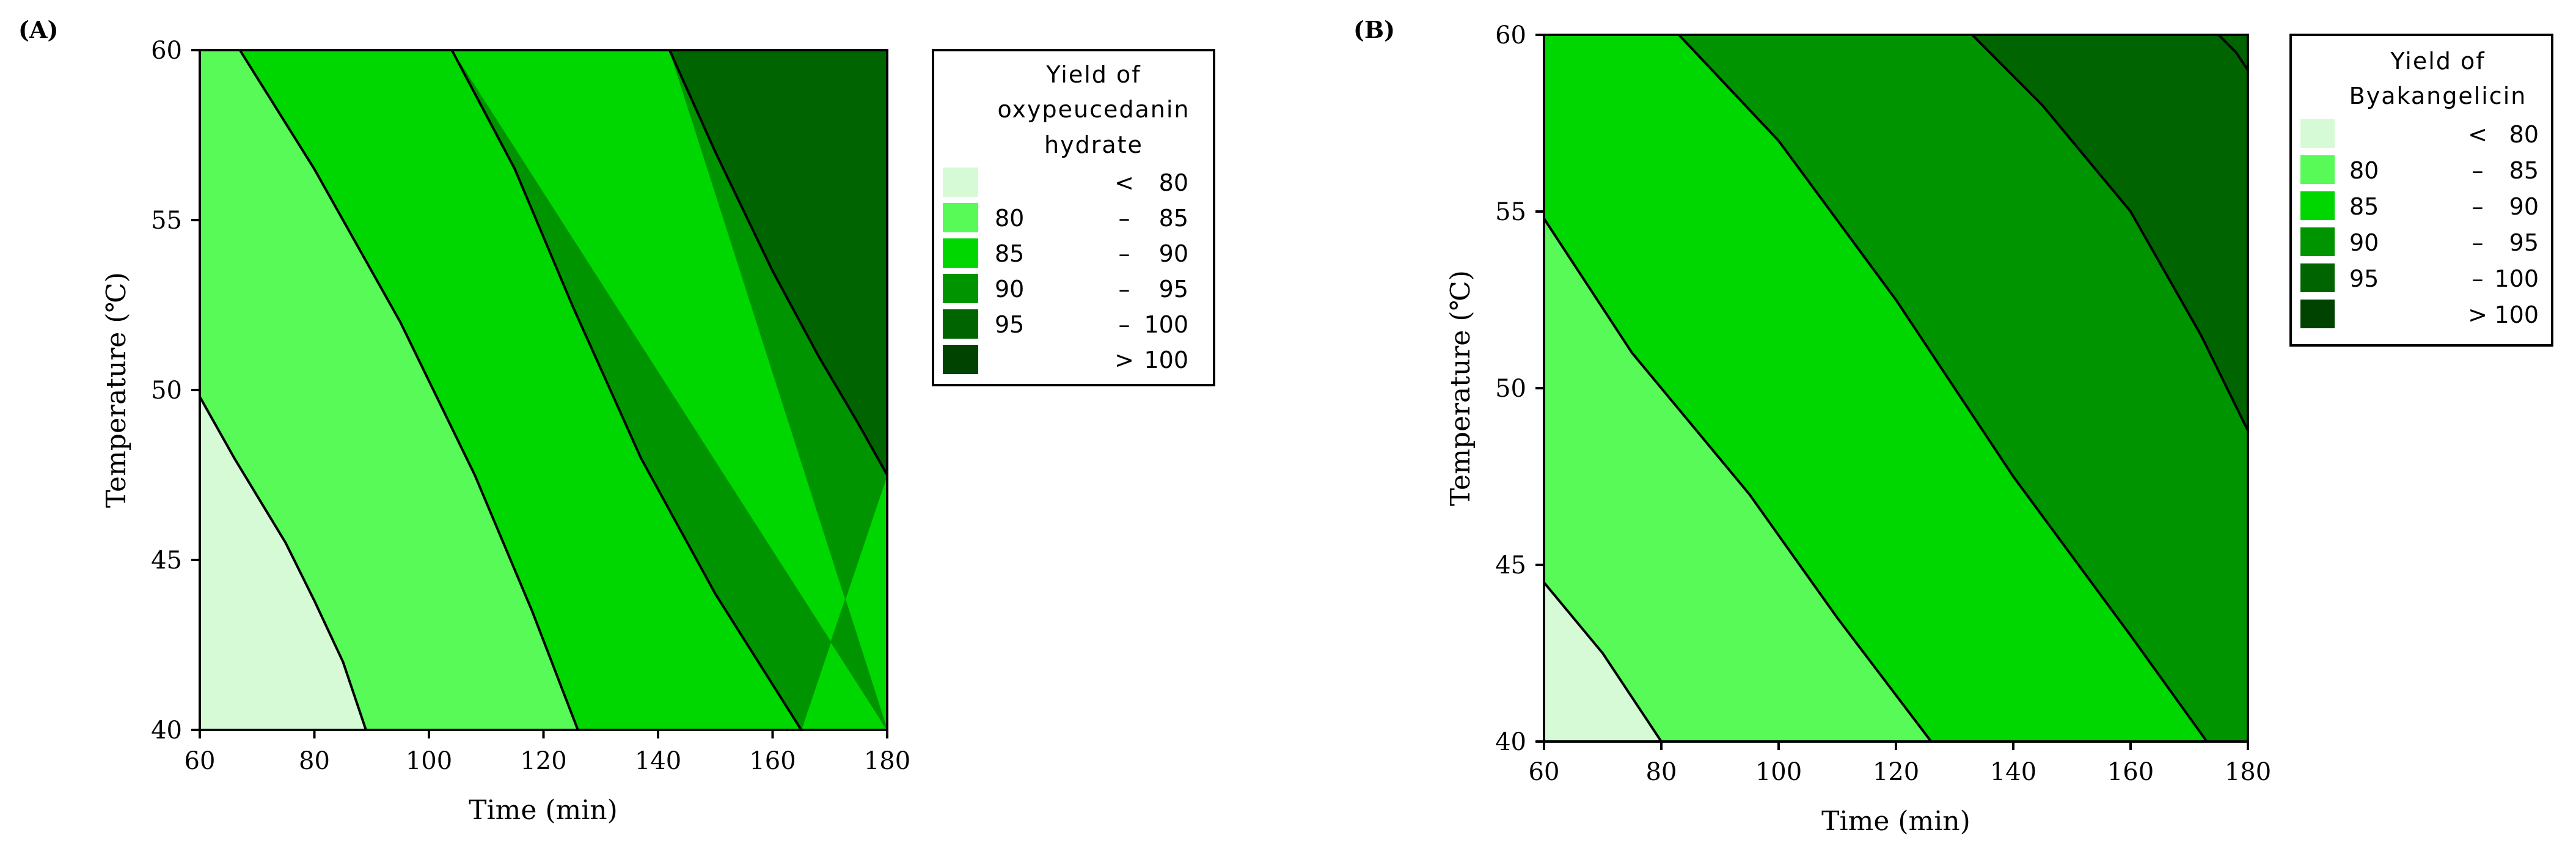 This screenshot has height=854, width=2576. Describe the element at coordinates (2364, 170) in the screenshot. I see `legend-low: 80` at that location.